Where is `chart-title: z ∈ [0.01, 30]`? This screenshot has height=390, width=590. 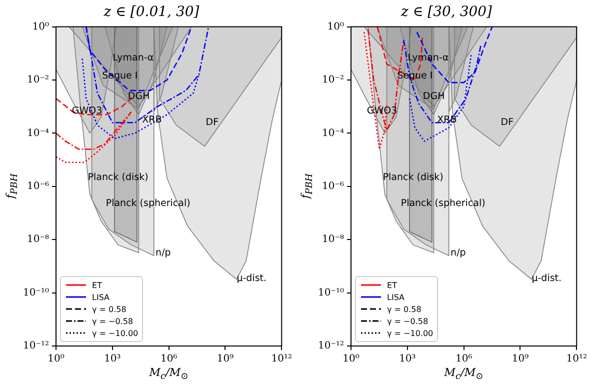
chart-title: z ∈ [0.01, 30] is located at coordinates (151, 12).